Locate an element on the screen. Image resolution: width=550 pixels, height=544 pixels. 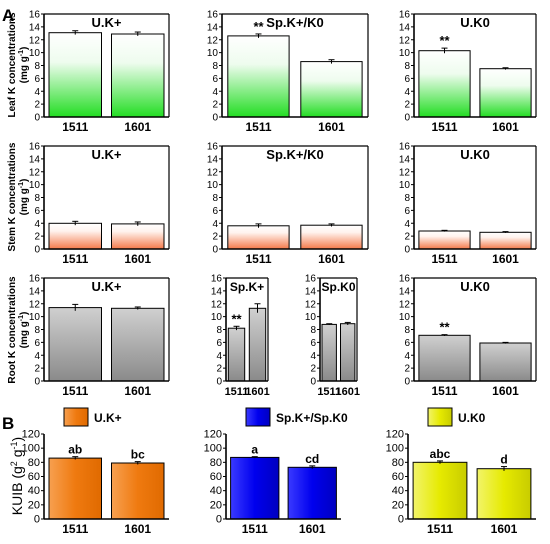
chart-title: Sp.K+/K0 is located at coordinates (294, 154).